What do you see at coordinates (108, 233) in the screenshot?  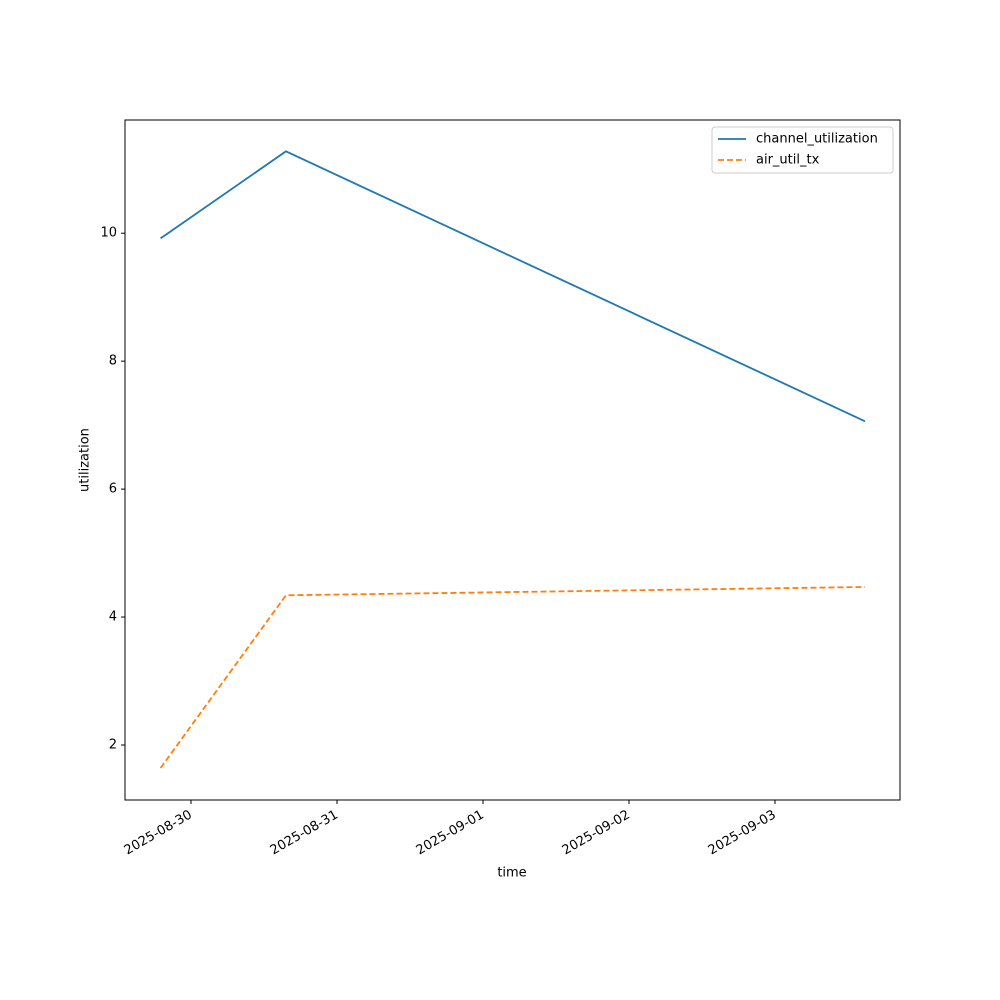 I see `y-tick-label: 10` at bounding box center [108, 233].